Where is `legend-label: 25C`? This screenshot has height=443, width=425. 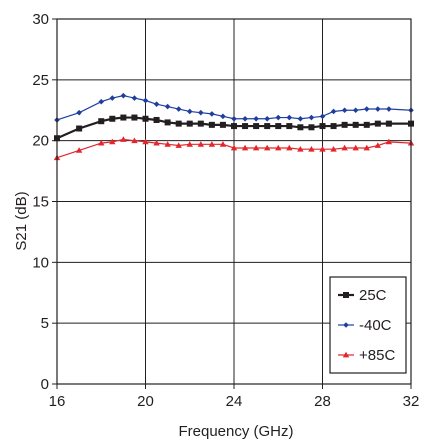
legend-label: 25C is located at coordinates (373, 295).